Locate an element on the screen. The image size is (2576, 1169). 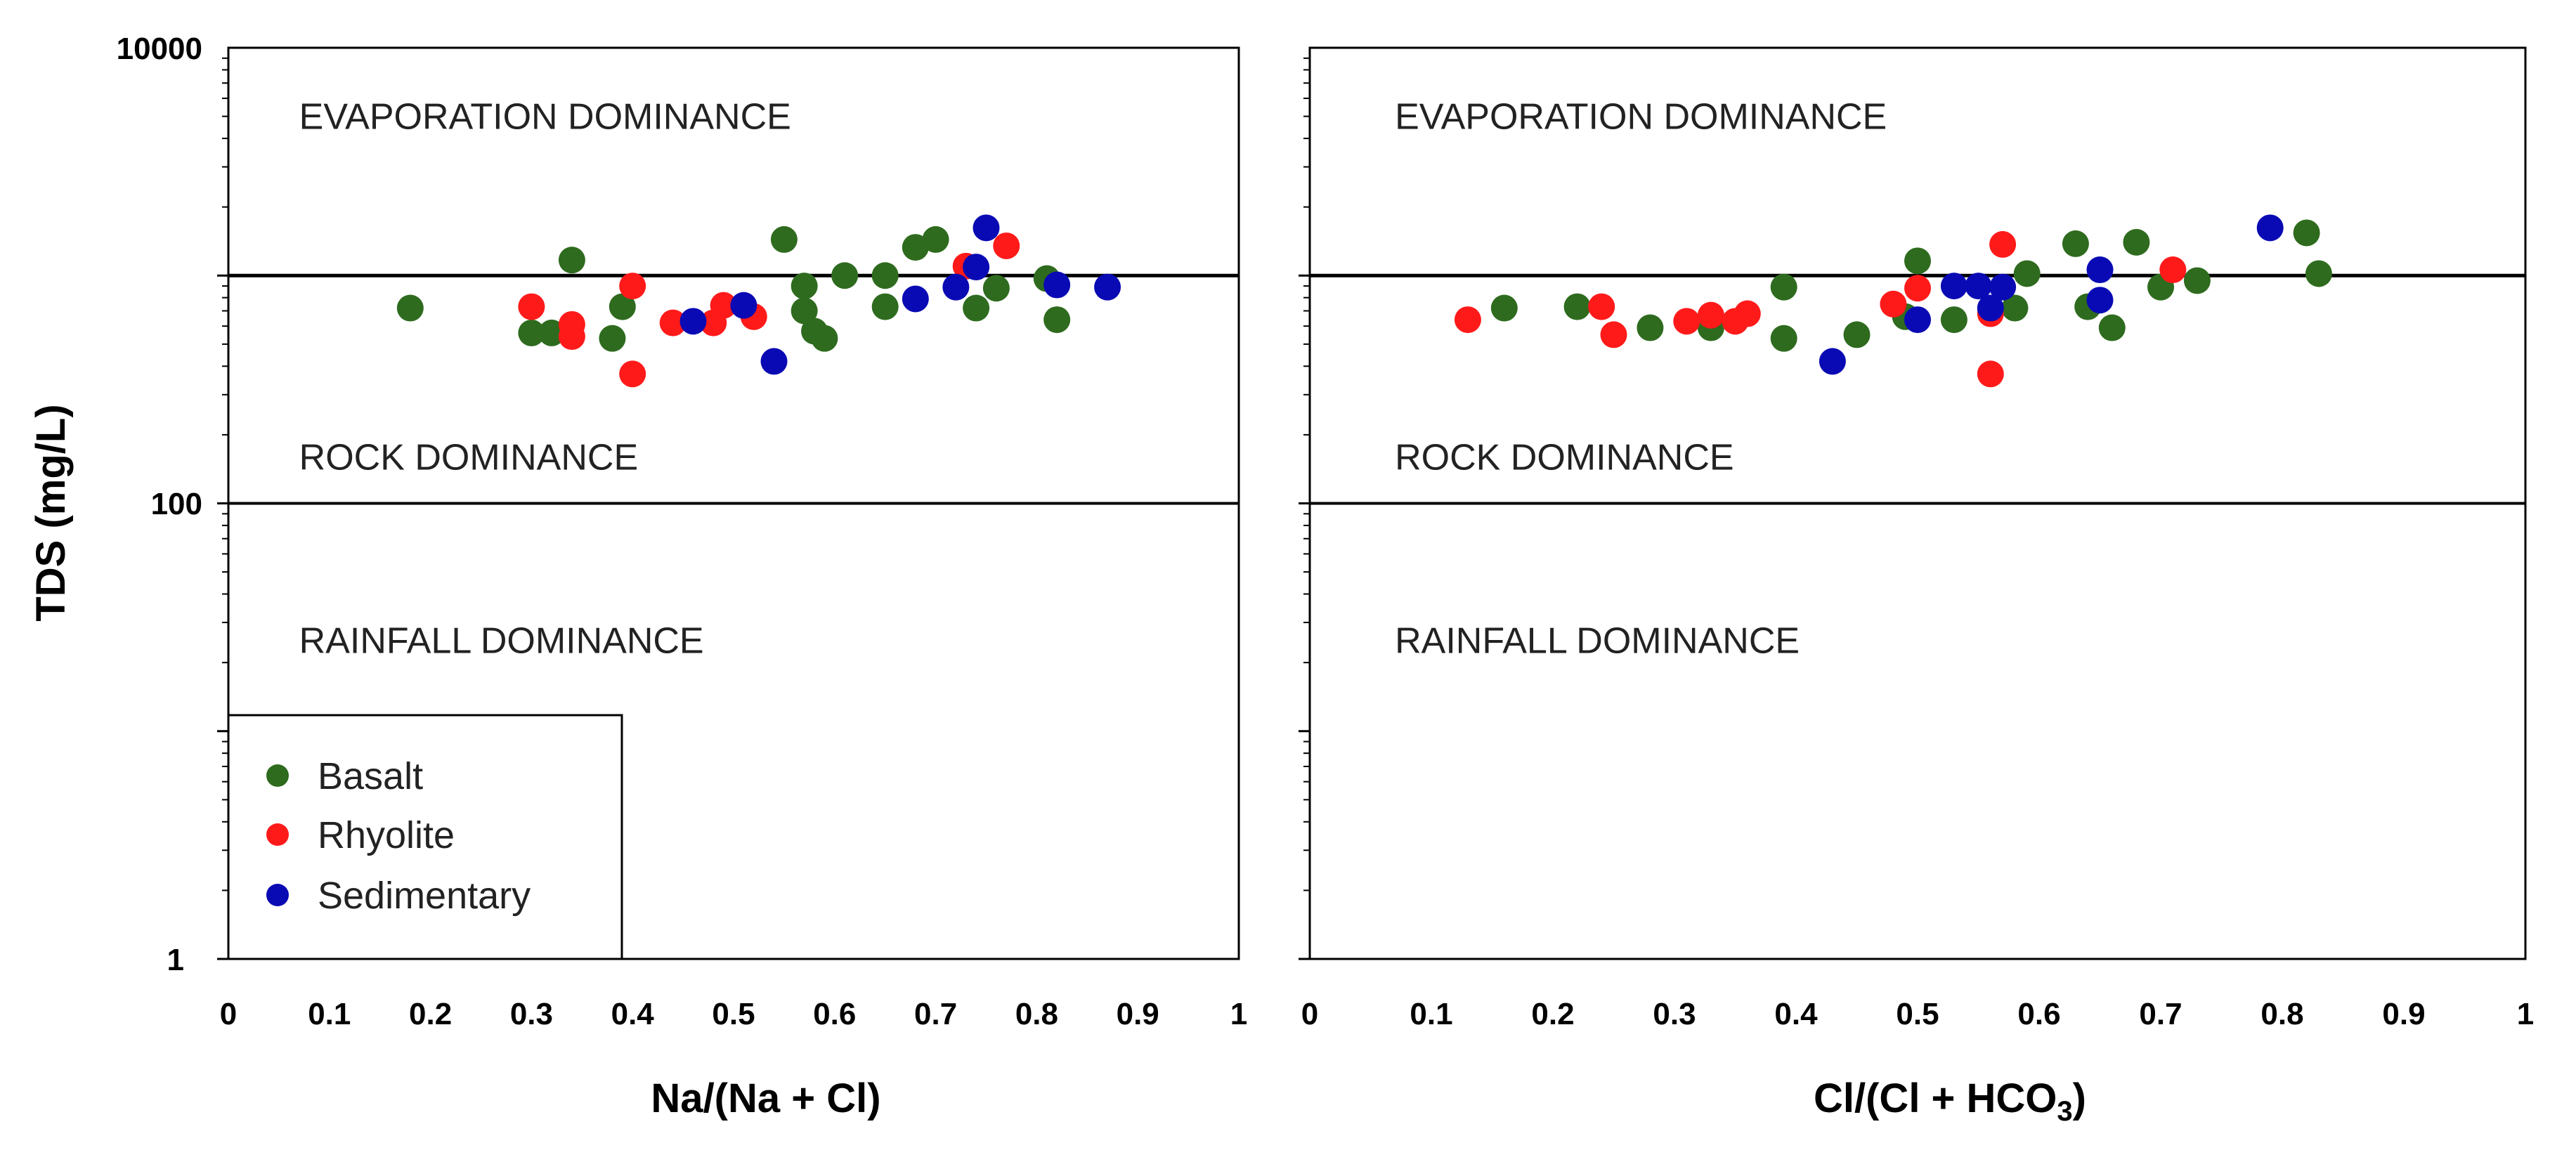
legend-label-rhyolite: Rhyolite is located at coordinates (386, 835).